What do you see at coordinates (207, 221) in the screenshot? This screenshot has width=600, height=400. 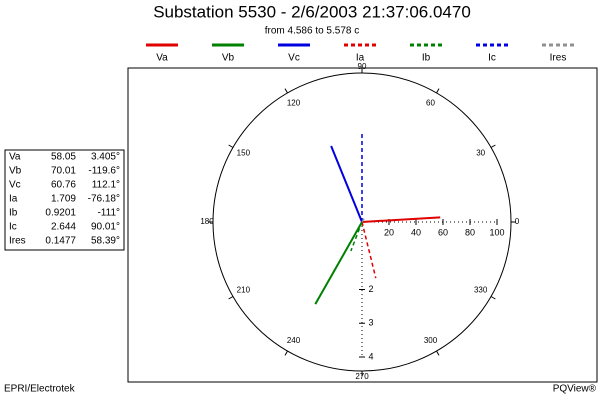 I see `angle-tick-label: 180` at bounding box center [207, 221].